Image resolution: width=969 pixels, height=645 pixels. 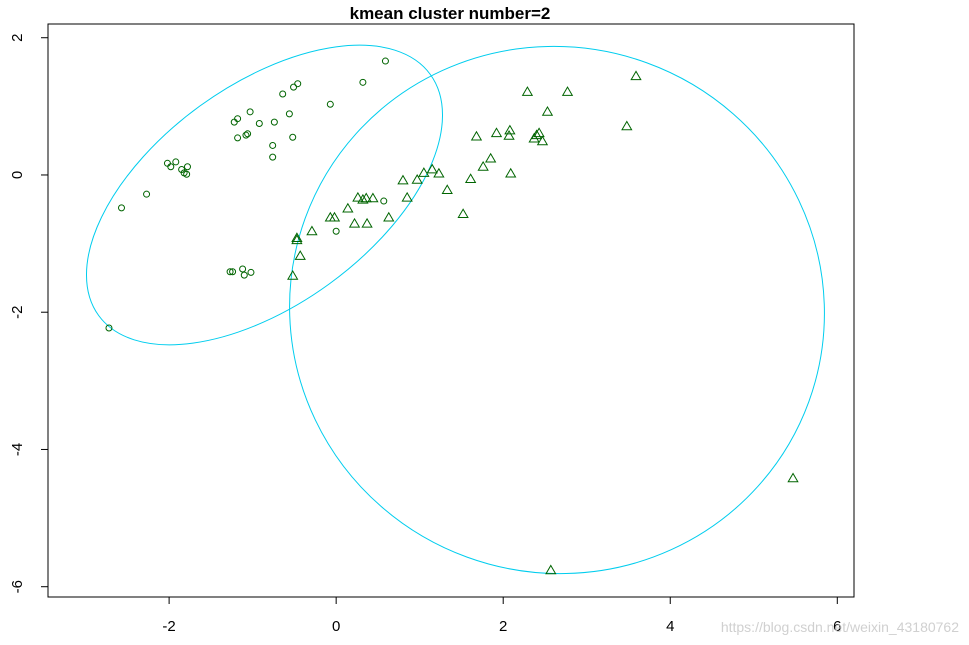 I want to click on x-tick-label: 0, so click(x=336, y=626).